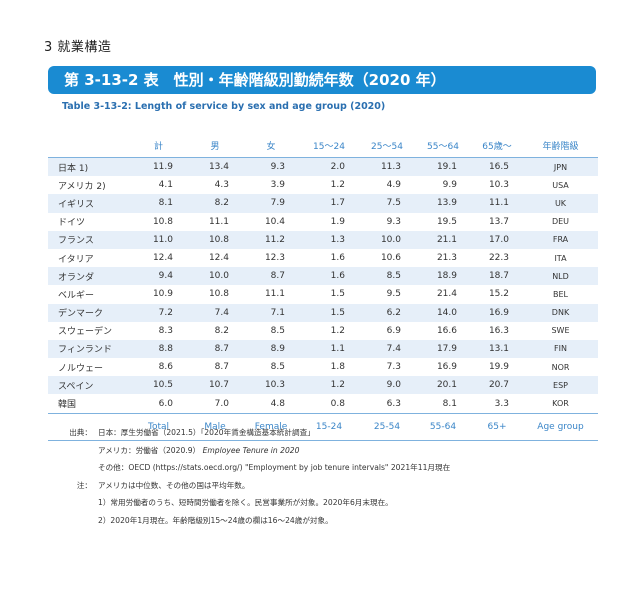  Describe the element at coordinates (274, 294) in the screenshot. I see `value-cell: 11.1` at that location.